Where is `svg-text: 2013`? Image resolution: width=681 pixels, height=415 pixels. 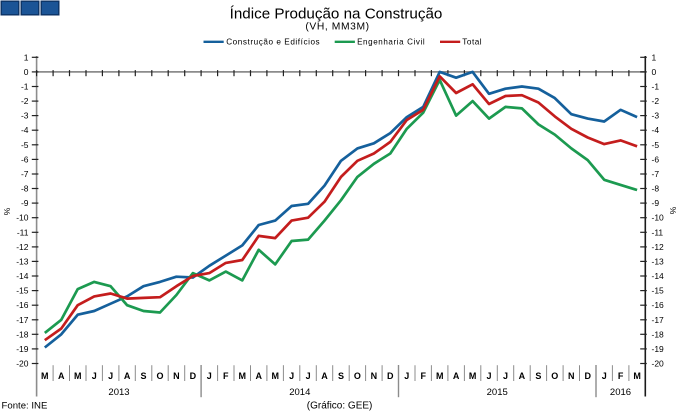 svg-text: 2013 is located at coordinates (118, 392).